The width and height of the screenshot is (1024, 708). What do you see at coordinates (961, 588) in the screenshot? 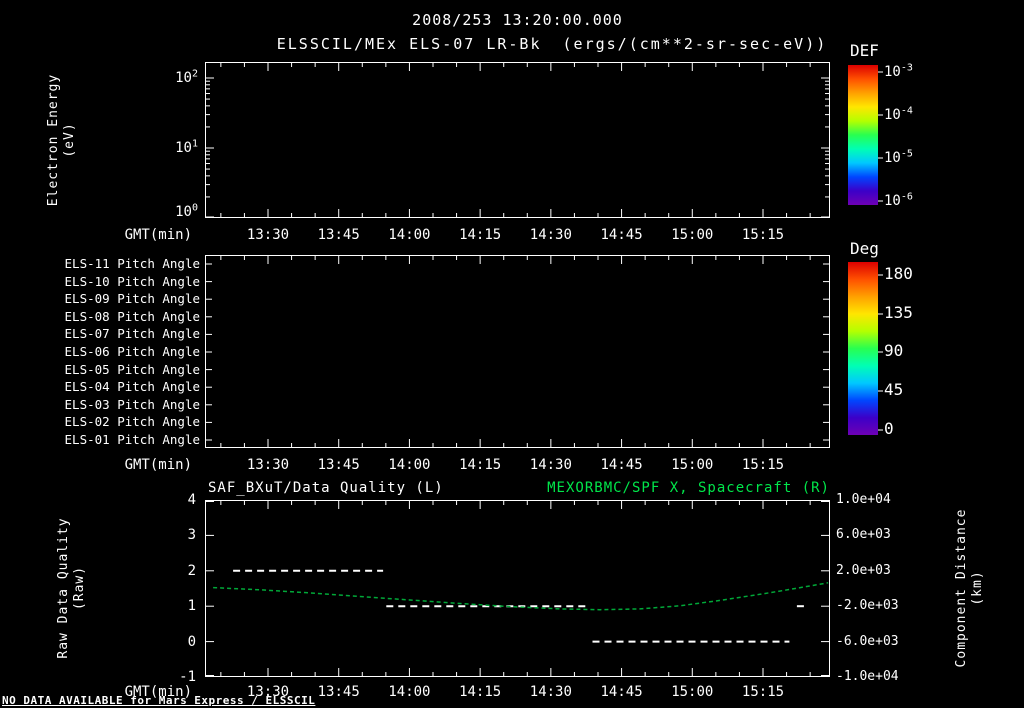
I see `component-distance-label-line1: Component Distance` at bounding box center [961, 588].